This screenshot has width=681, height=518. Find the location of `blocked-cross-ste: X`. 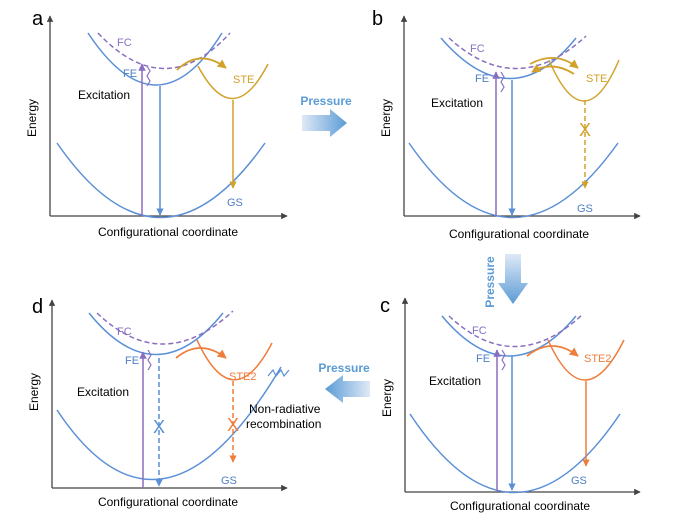

blocked-cross-ste: X is located at coordinates (233, 425).